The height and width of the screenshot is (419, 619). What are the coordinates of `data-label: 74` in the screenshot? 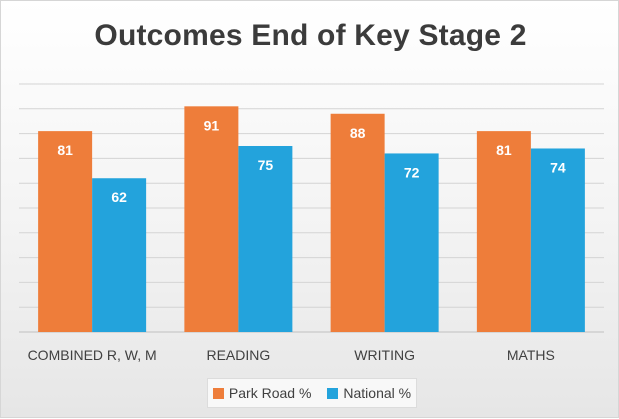 It's located at (558, 167).